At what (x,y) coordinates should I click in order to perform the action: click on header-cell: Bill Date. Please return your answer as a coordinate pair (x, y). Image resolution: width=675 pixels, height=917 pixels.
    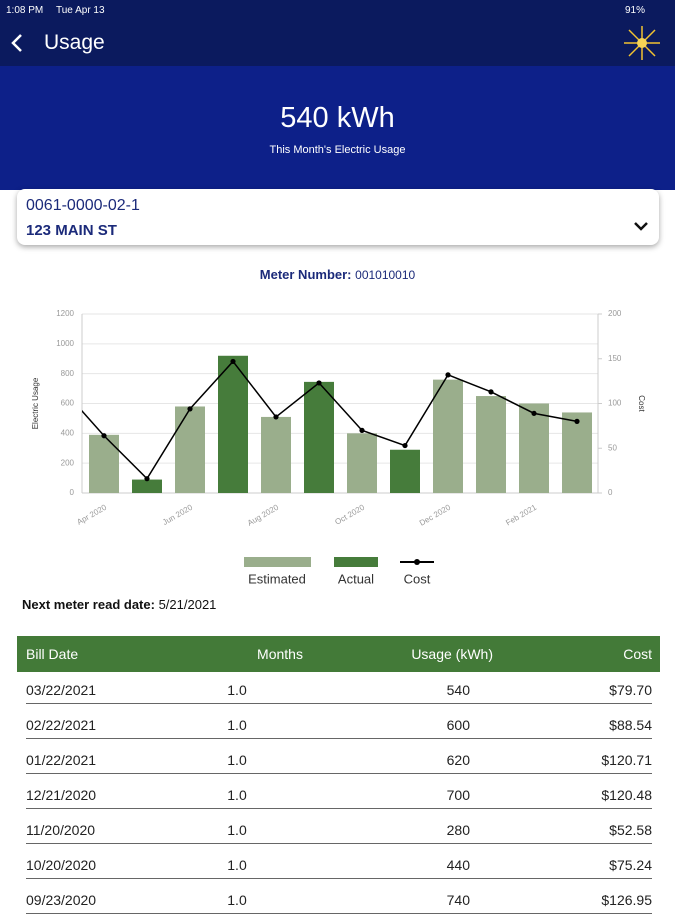
    Looking at the image, I should click on (52, 654).